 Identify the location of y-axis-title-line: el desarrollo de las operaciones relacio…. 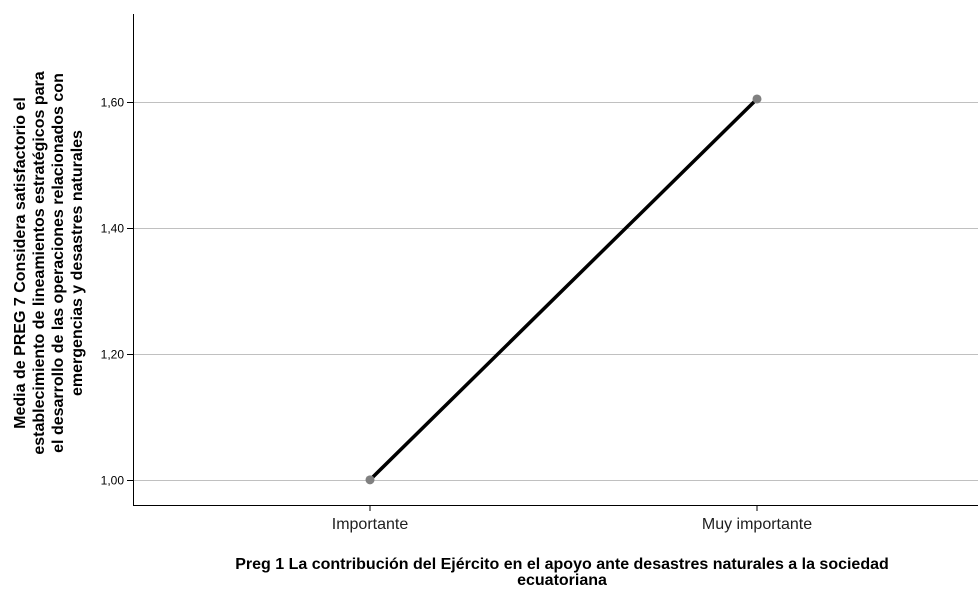
(58, 263).